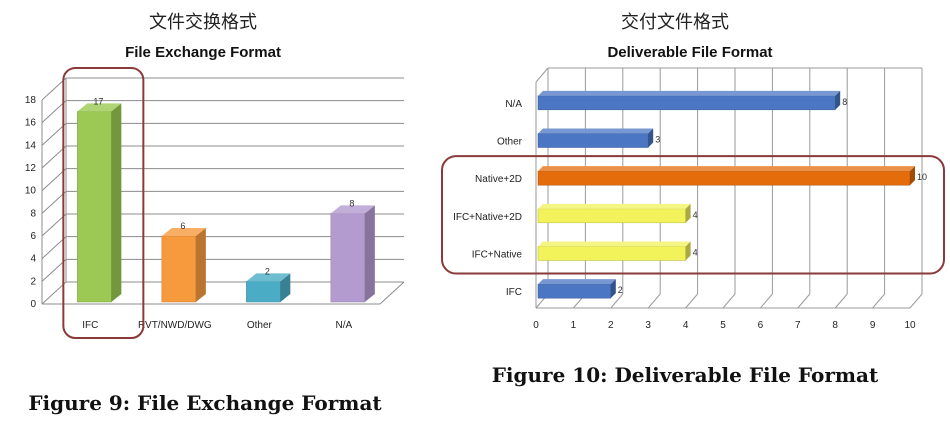 This screenshot has height=424, width=950. What do you see at coordinates (260, 325) in the screenshot?
I see `left-category-label: Other` at bounding box center [260, 325].